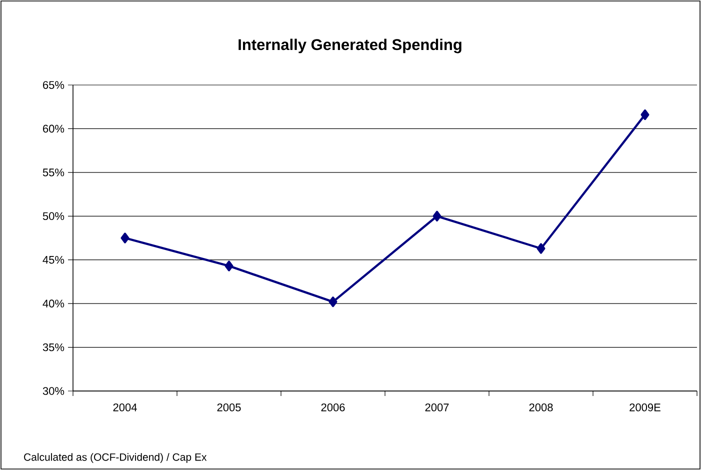  I want to click on x-tick-label: 2004, so click(125, 408).